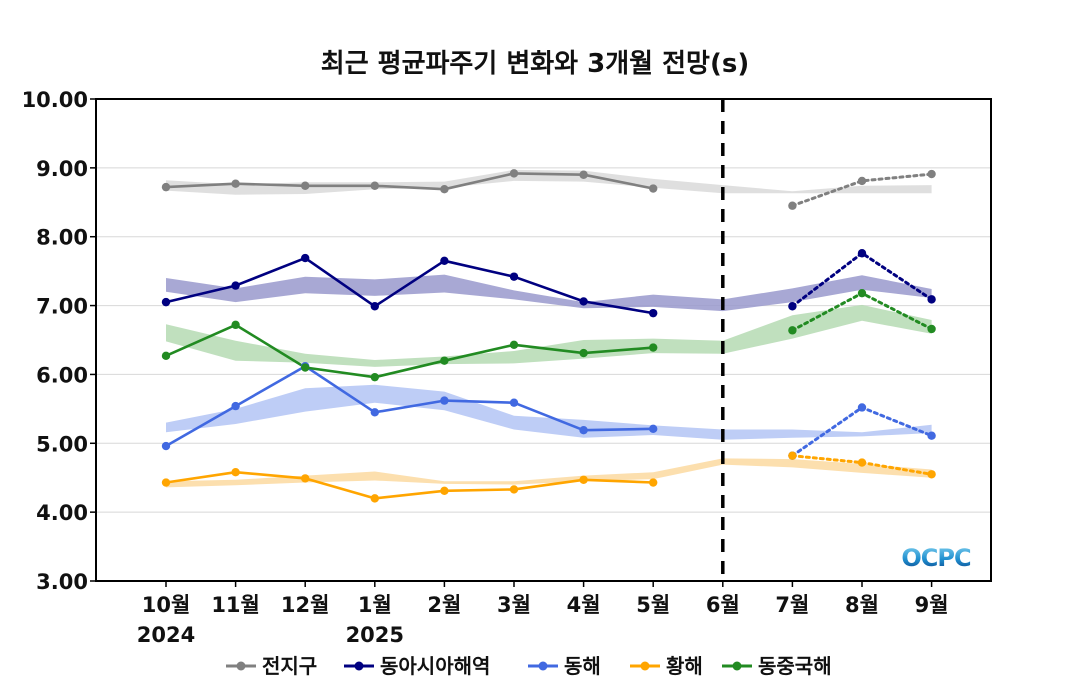 The height and width of the screenshot is (700, 1070). What do you see at coordinates (529, 666) in the screenshot?
I see `legend: 전지구 동아시아해역 동해 황해 동중국해` at bounding box center [529, 666].